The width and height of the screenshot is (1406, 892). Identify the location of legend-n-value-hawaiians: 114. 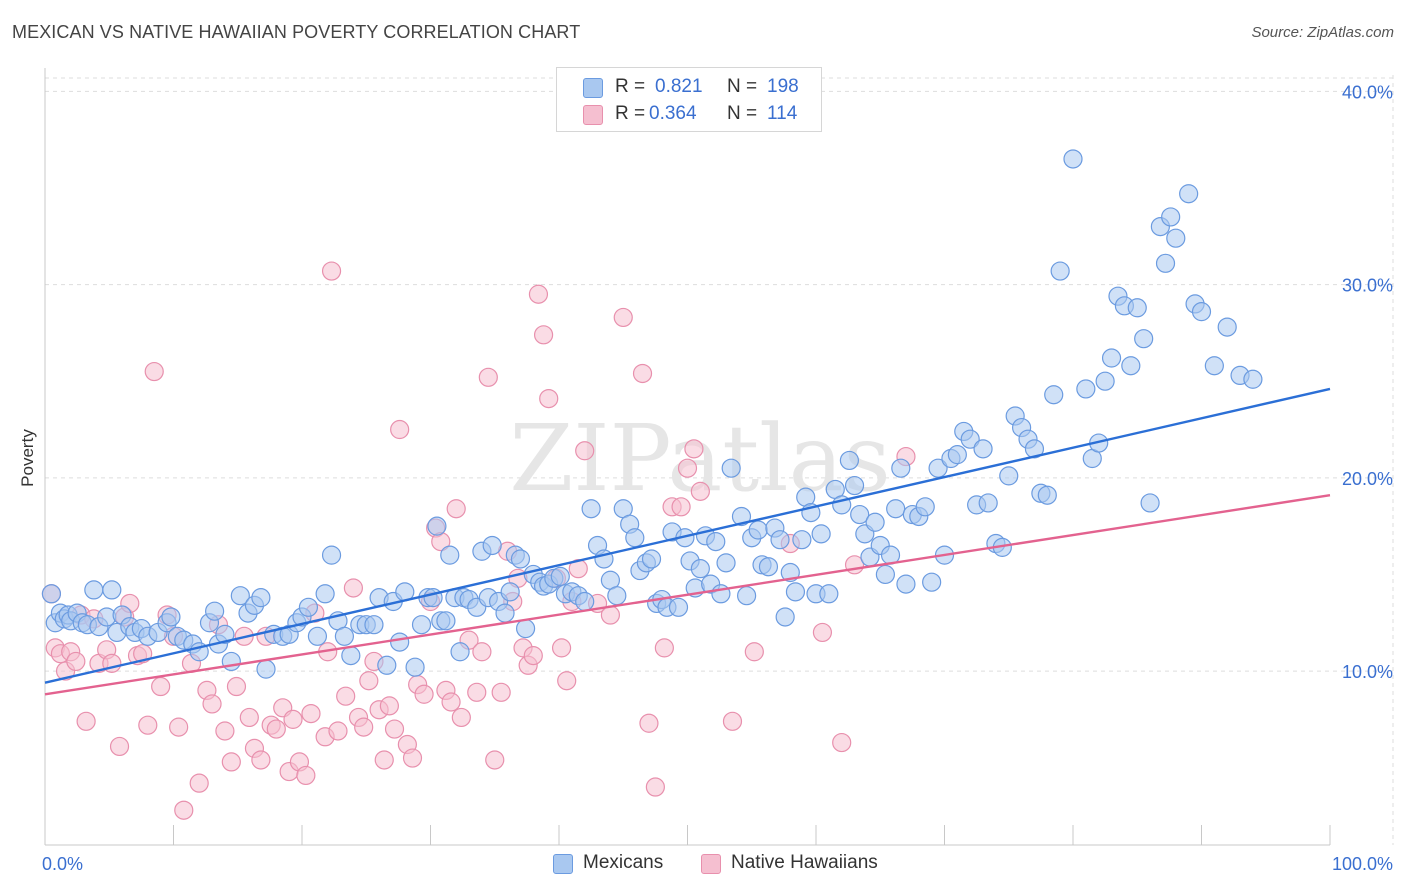
(782, 113).